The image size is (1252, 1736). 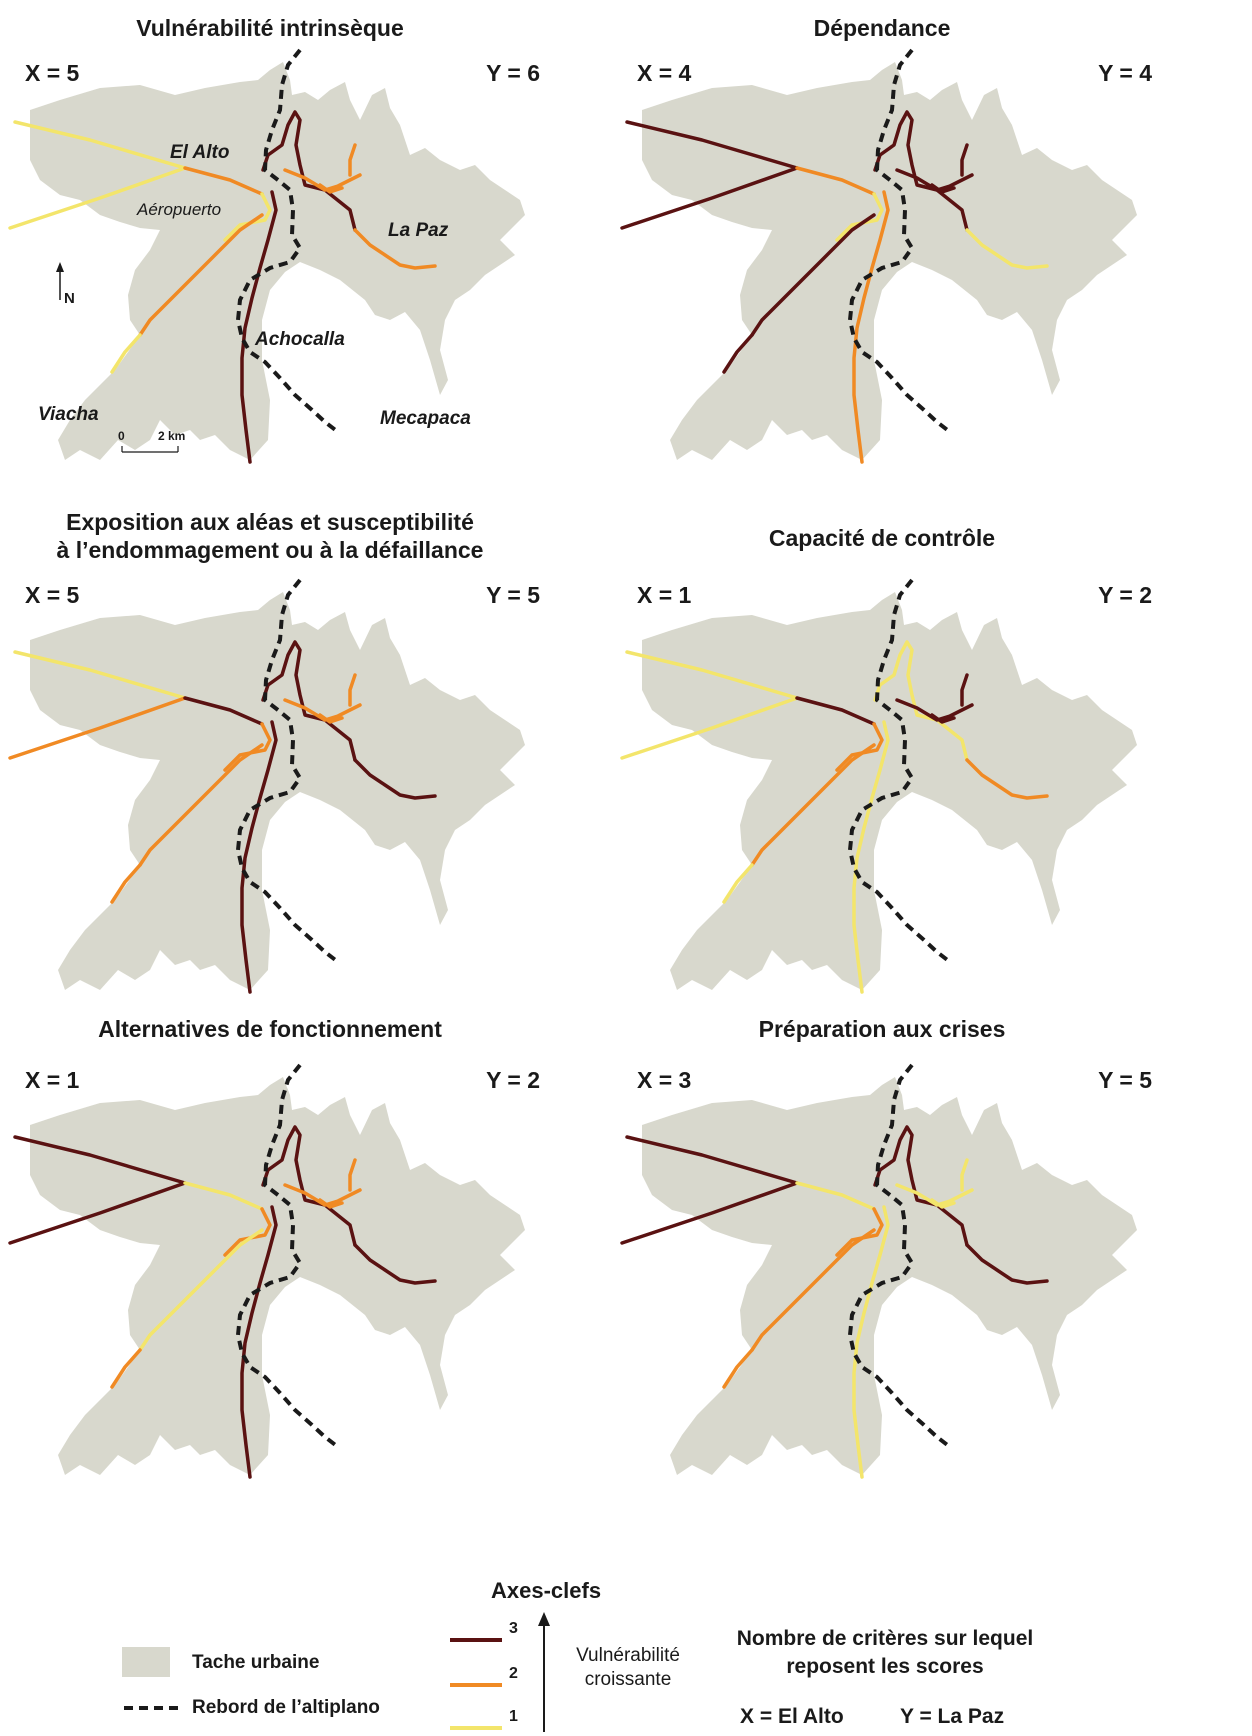 I want to click on legend-escarpment-swatch, so click(x=152, y=1708).